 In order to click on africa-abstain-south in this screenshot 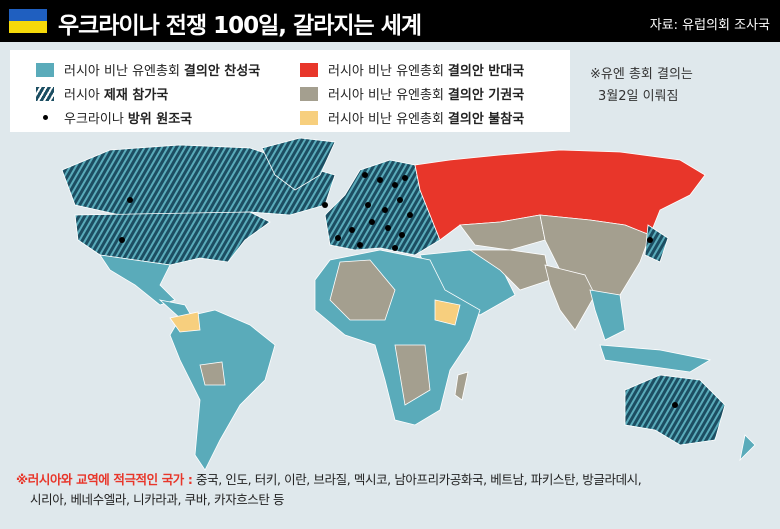, I will do `click(412, 375)`.